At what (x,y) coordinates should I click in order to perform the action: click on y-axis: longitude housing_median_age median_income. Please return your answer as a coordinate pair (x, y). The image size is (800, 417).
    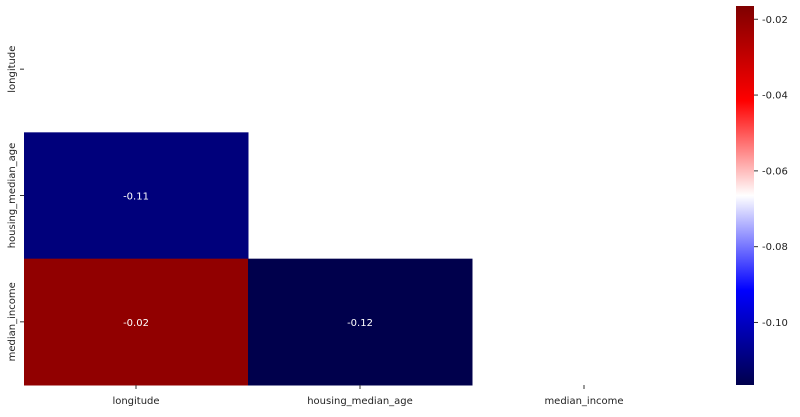
    Looking at the image, I should click on (15, 203).